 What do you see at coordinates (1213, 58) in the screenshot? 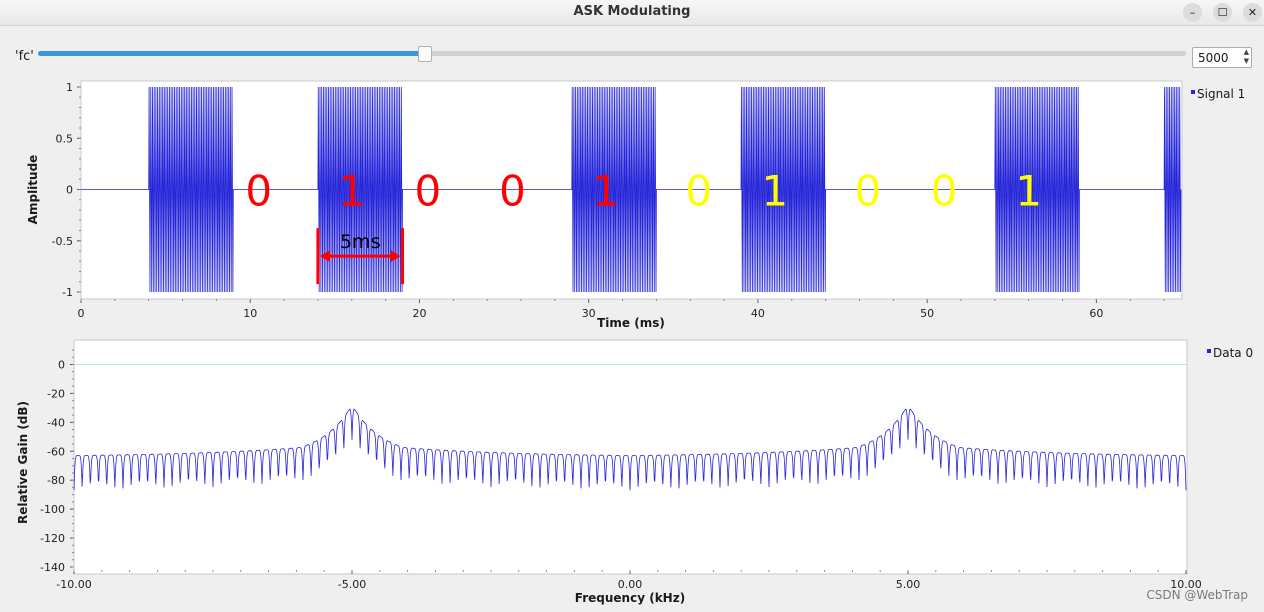
I see `fc-value: 5000` at bounding box center [1213, 58].